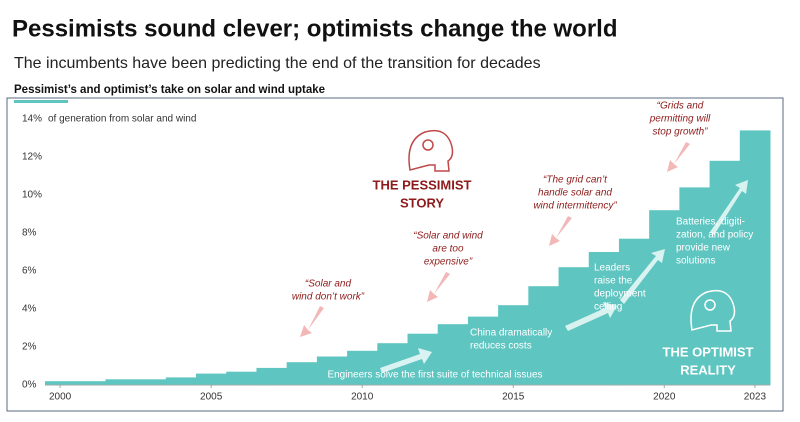  What do you see at coordinates (29, 233) in the screenshot?
I see `y-tick-label: 8%` at bounding box center [29, 233].